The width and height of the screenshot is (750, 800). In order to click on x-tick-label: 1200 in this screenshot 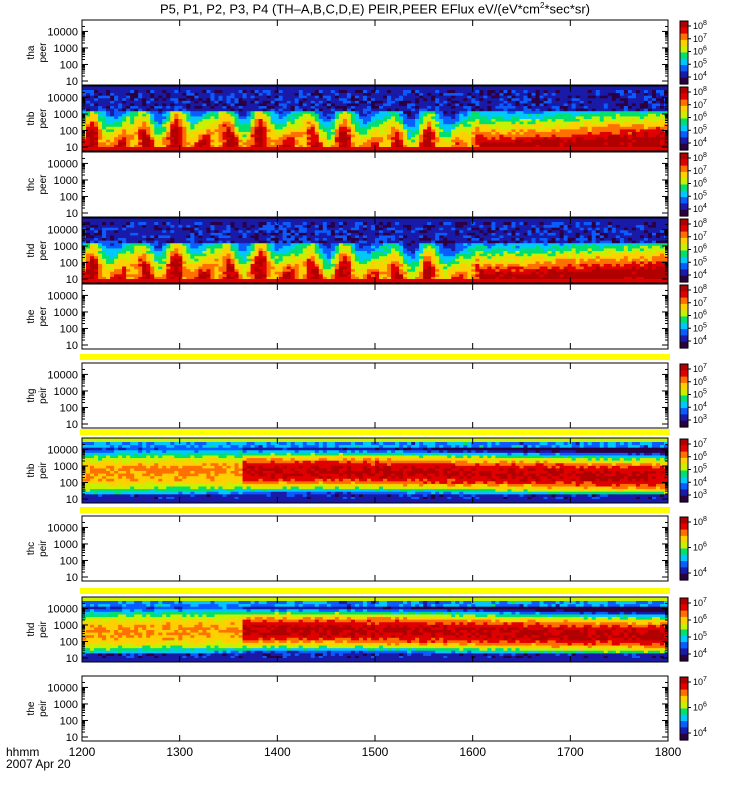, I will do `click(82, 752)`.